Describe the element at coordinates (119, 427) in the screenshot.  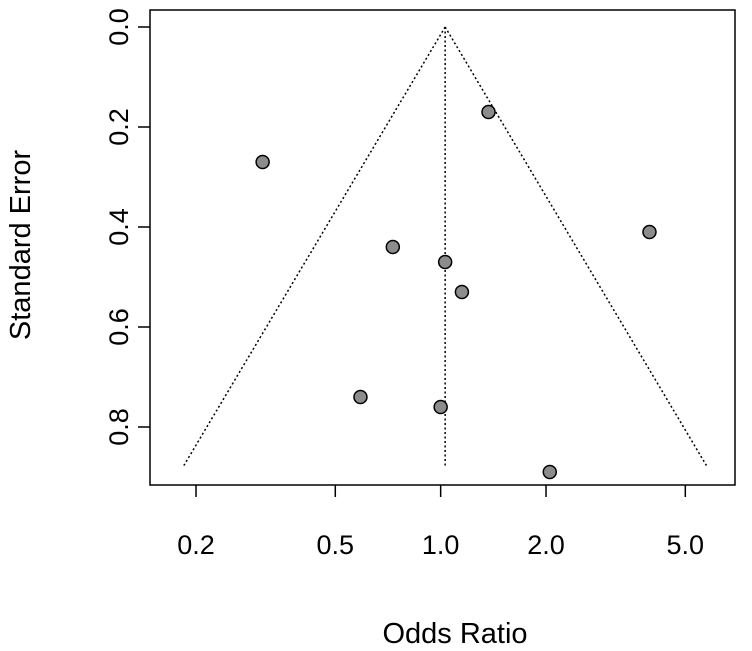
I see `y-tick-label: 0.8` at that location.